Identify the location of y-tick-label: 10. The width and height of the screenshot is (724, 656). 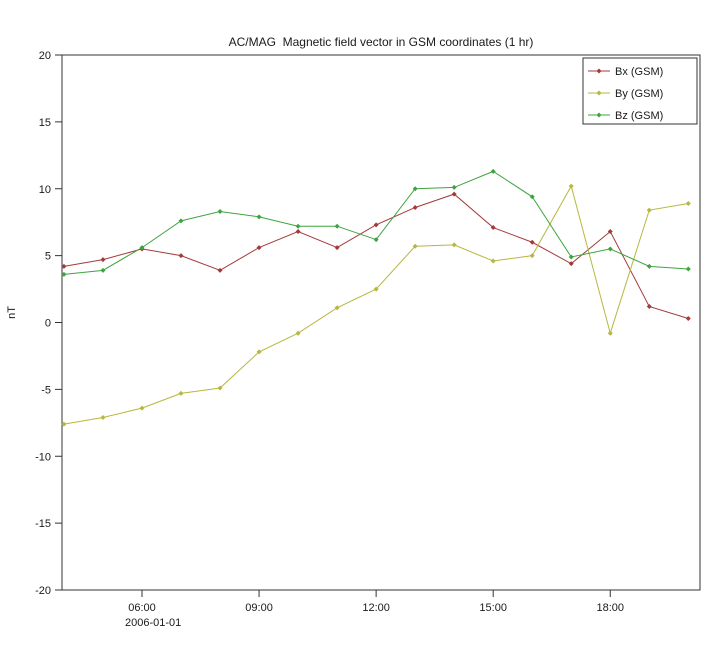
(45, 190).